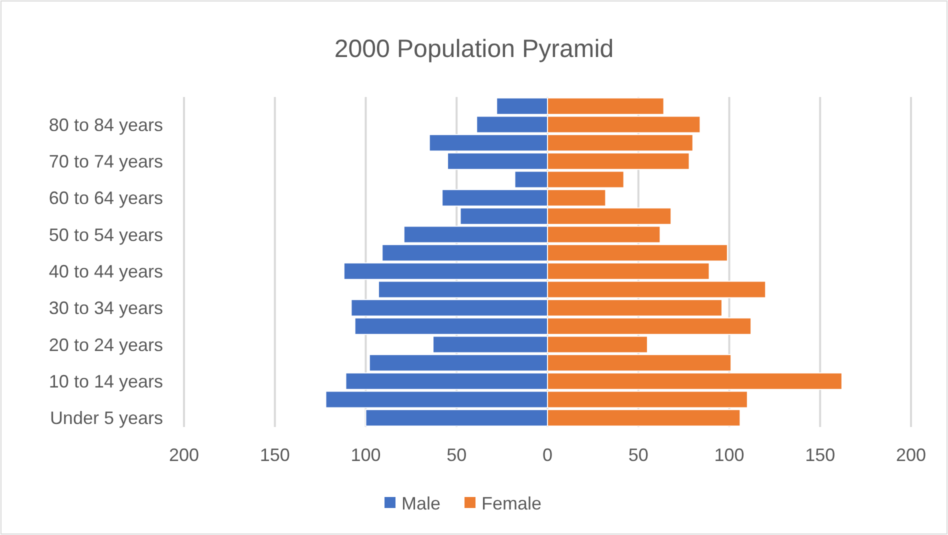 The image size is (948, 535). What do you see at coordinates (105, 271) in the screenshot?
I see `y-tick-label: 40 to 44 years` at bounding box center [105, 271].